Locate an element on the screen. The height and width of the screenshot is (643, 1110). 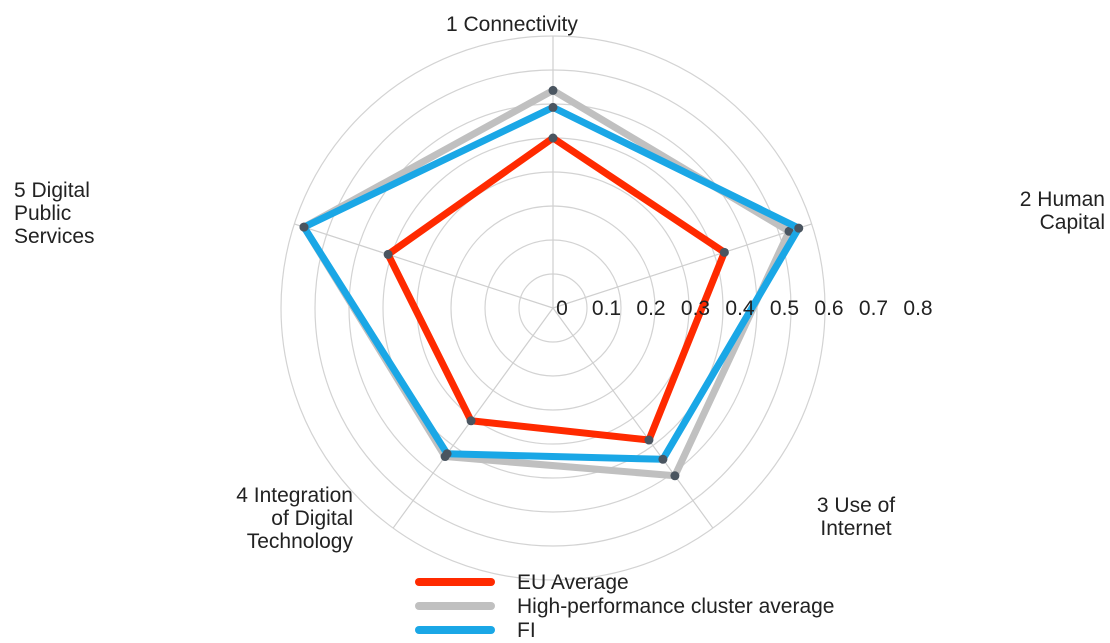
tick-label: 0.4 is located at coordinates (740, 308).